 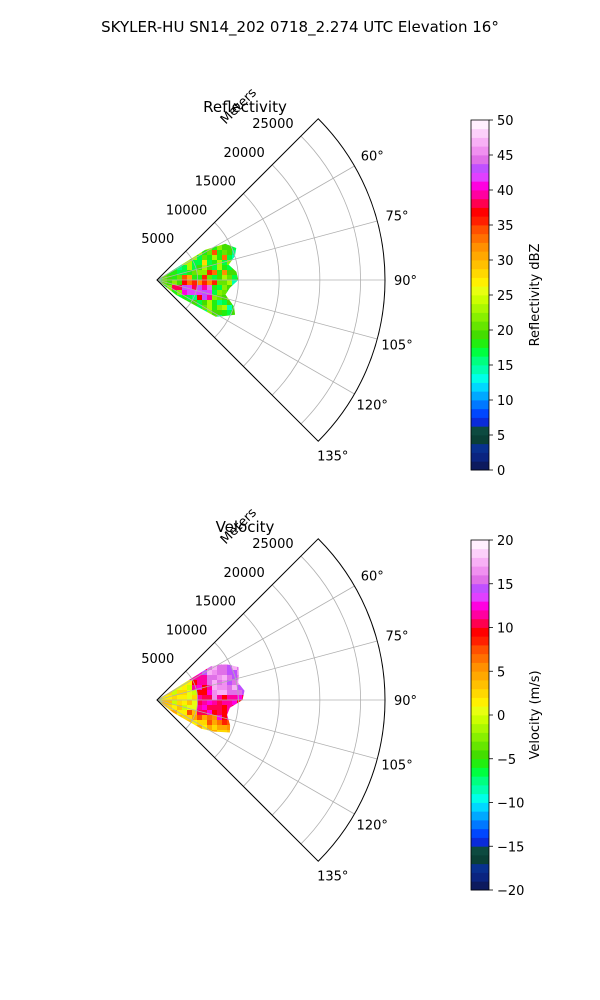 I want to click on colorbar-tick-label: 45, so click(x=505, y=156).